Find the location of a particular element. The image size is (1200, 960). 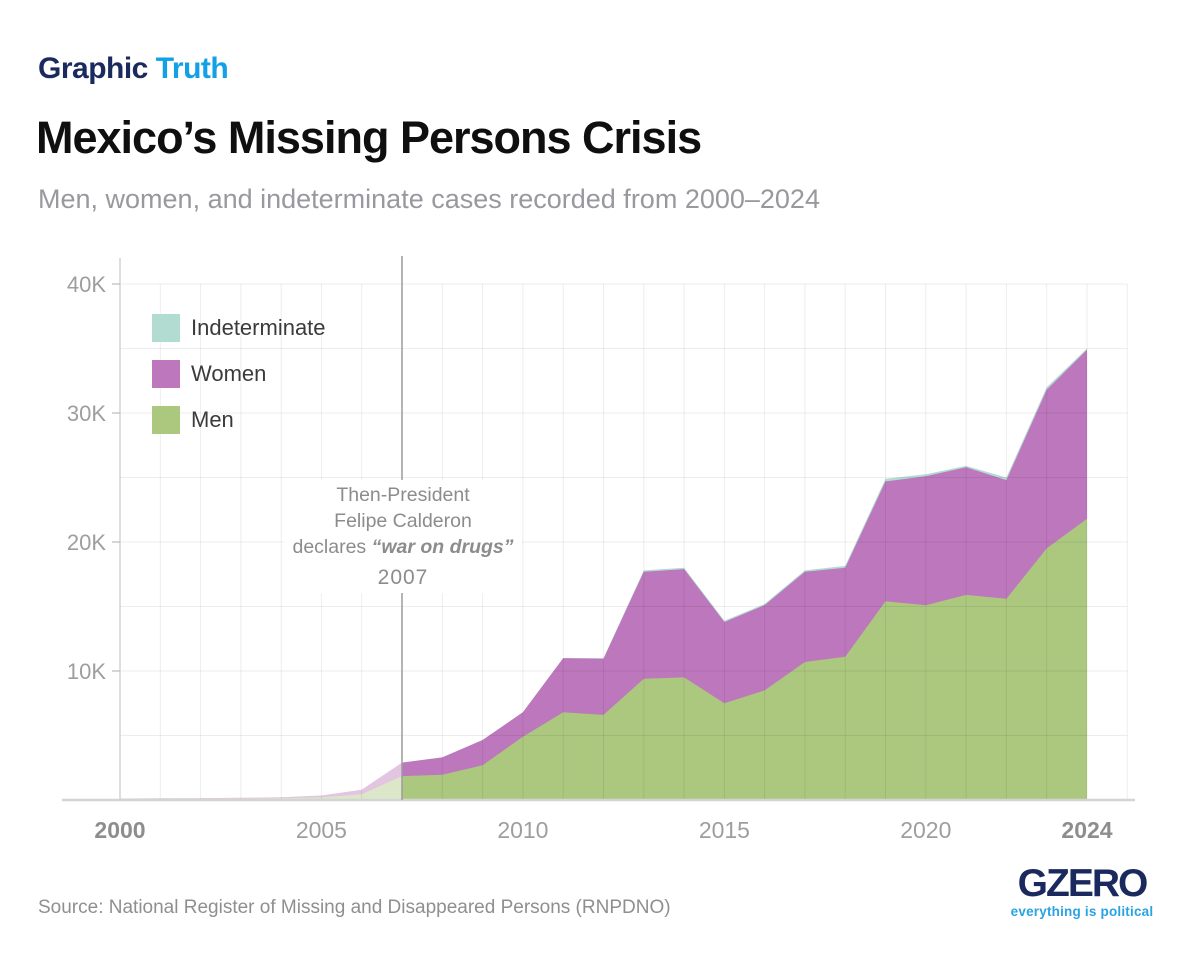

annotation-year: 2007 is located at coordinates (403, 577).